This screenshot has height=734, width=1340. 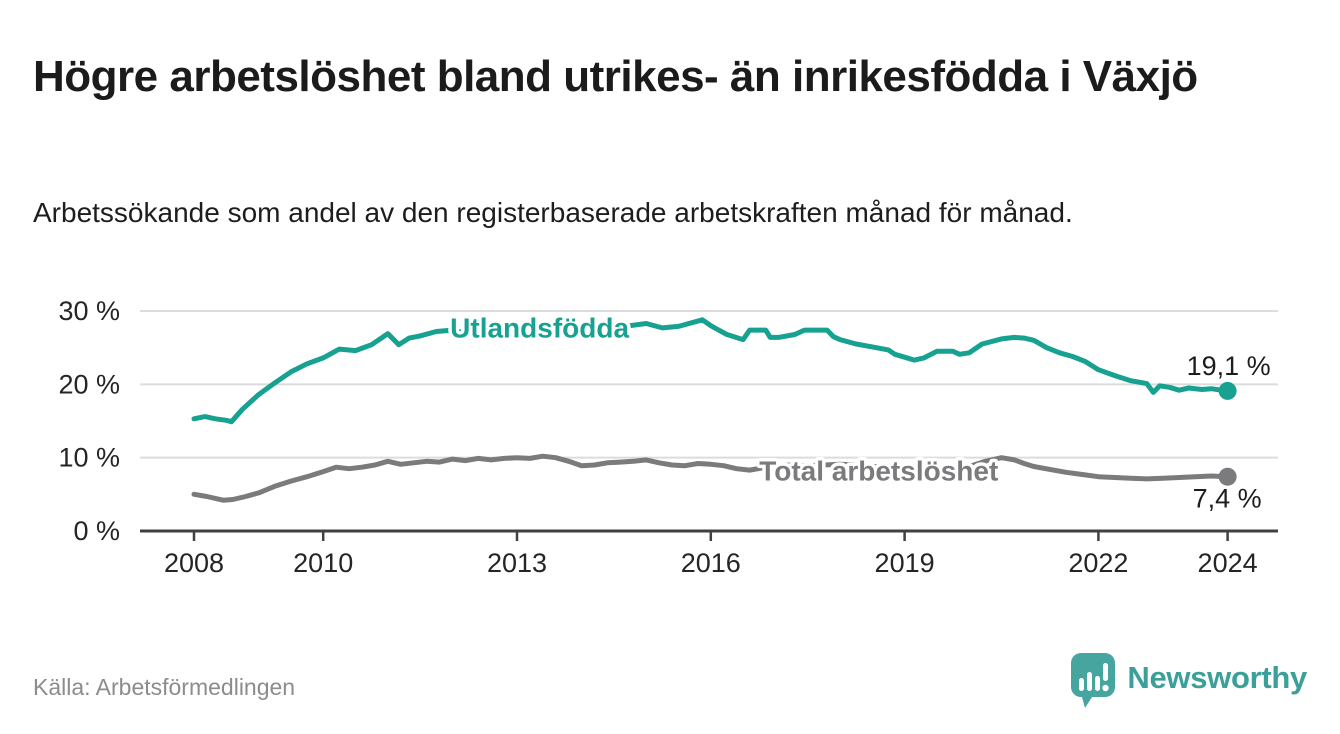 I want to click on x-tick-label: 2022, so click(x=1098, y=563).